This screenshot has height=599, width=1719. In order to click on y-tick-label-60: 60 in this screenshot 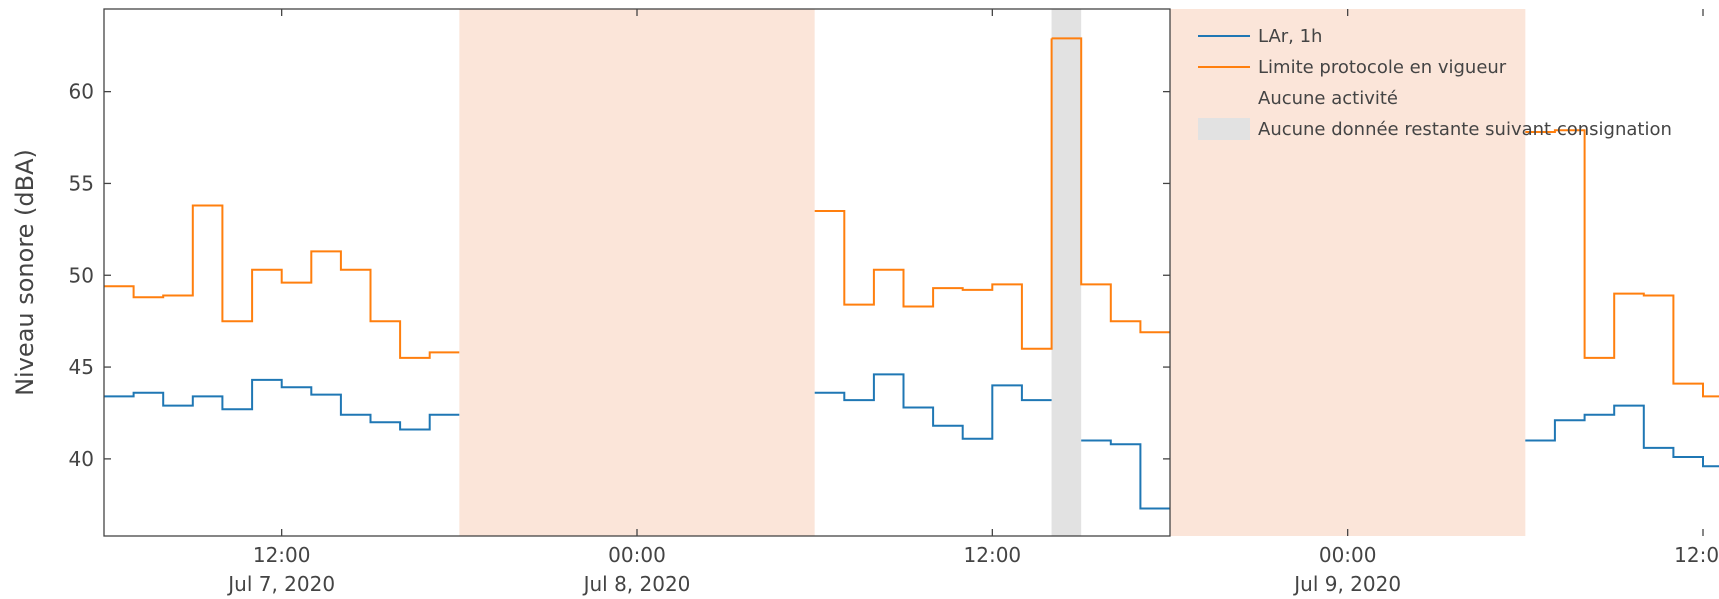, I will do `click(81, 92)`.